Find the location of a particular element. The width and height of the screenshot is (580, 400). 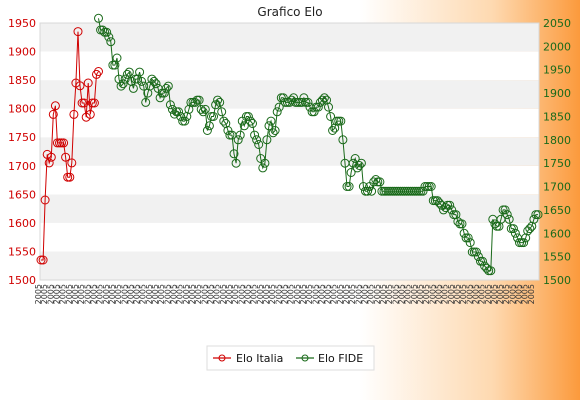

y-left-tick-label: 1650 is located at coordinates (22, 194).